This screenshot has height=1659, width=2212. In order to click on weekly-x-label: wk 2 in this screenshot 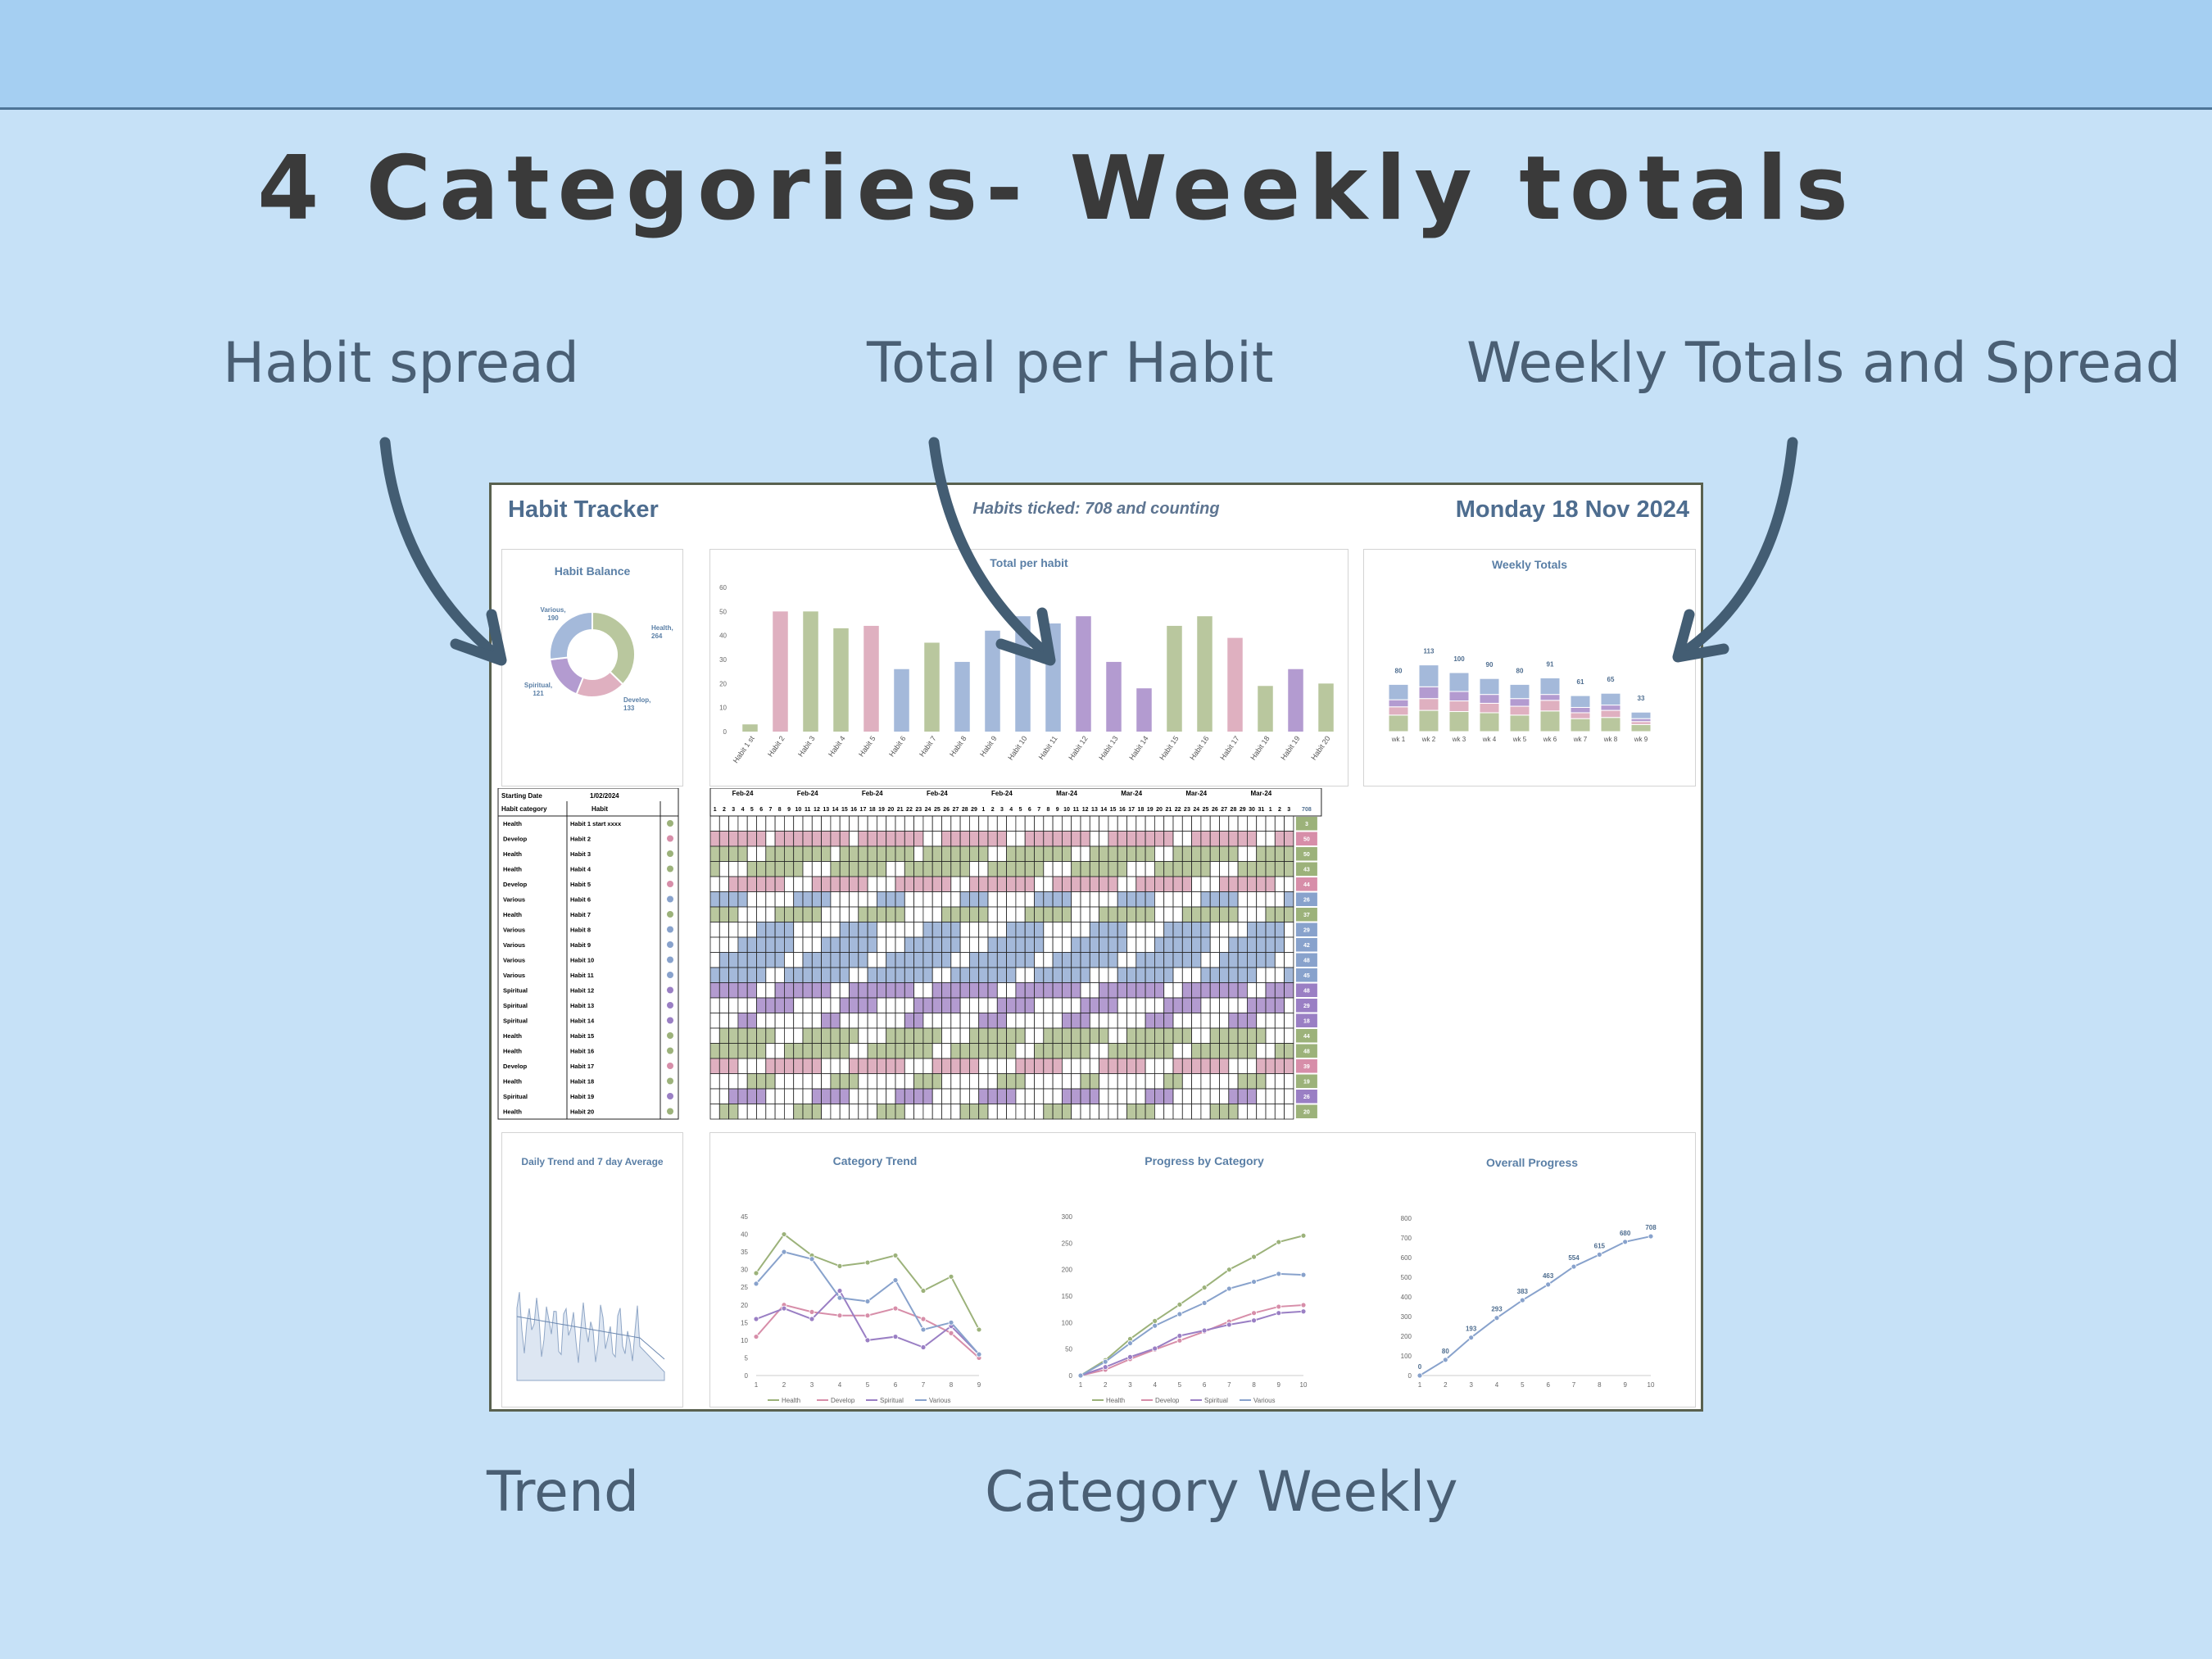, I will do `click(1428, 739)`.